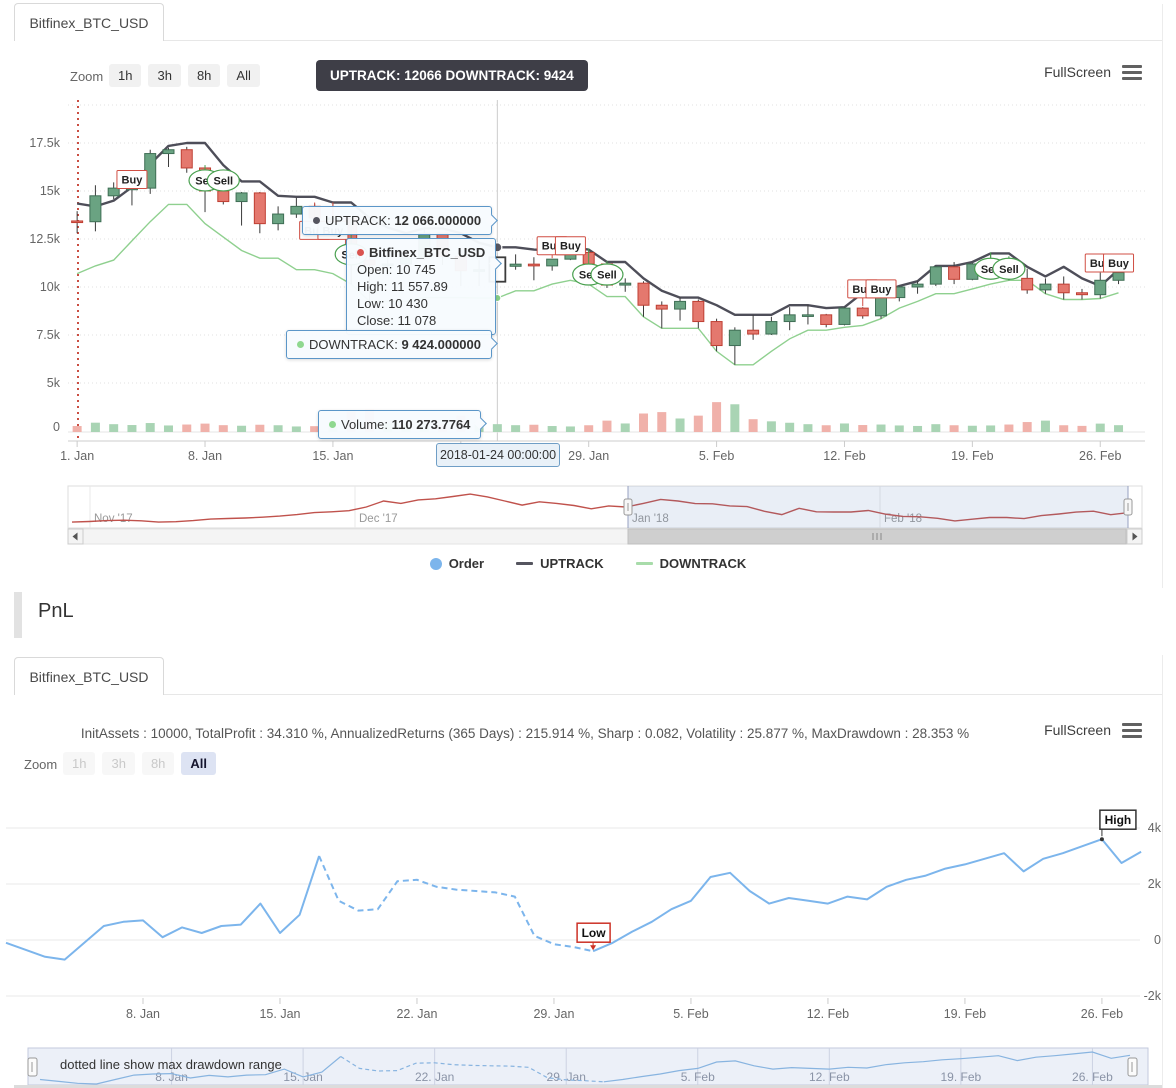 The image size is (1176, 1088). I want to click on header-track-tooltip: UPTRACK: 12066 DOWNTRACK: 9424, so click(452, 75).